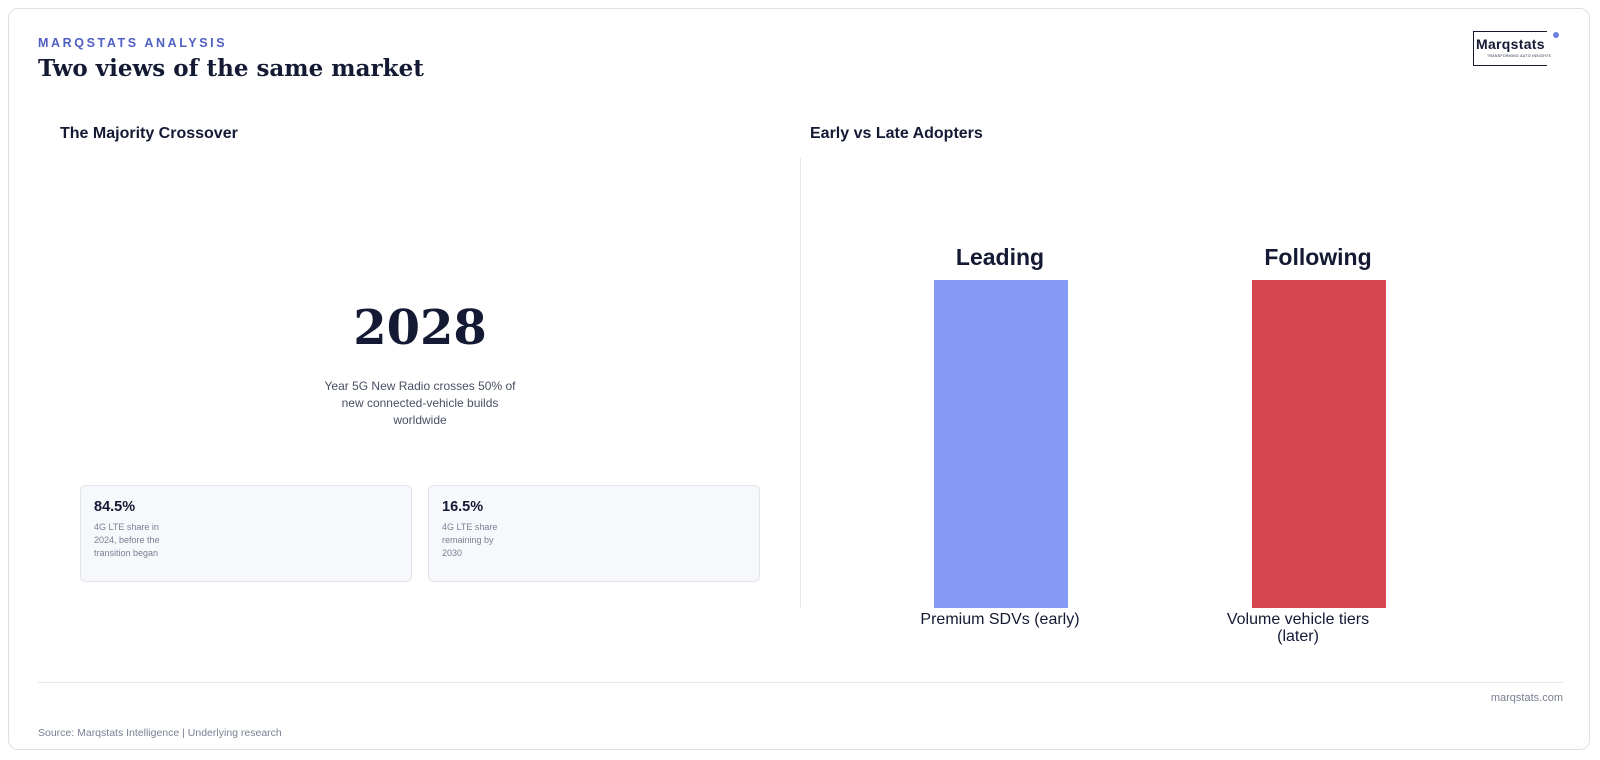 The image size is (1600, 760). I want to click on bar-category: Premium SDVs (early), so click(1000, 619).